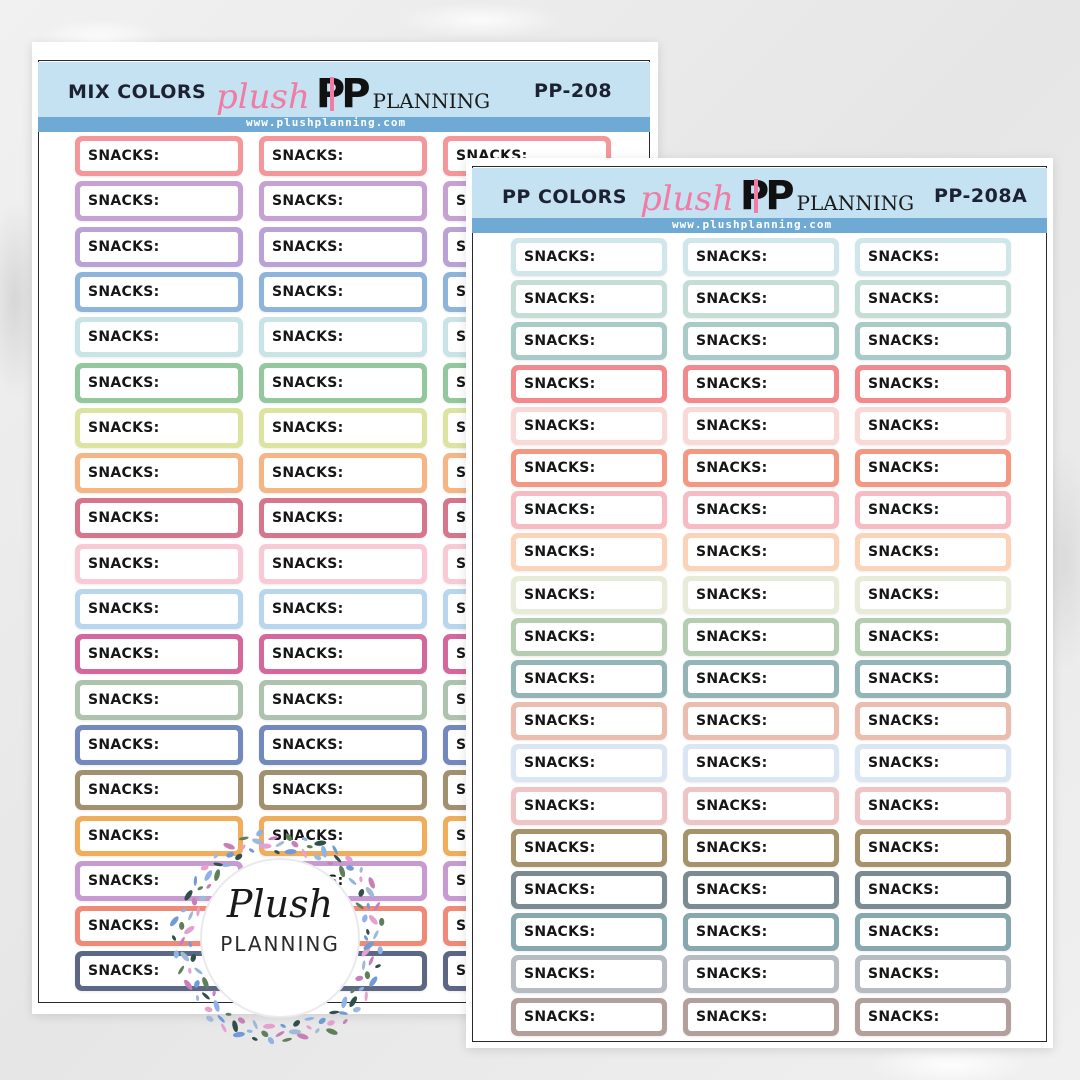 This screenshot has width=1080, height=1080. What do you see at coordinates (687, 199) in the screenshot?
I see `logo-plush-text: plush` at bounding box center [687, 199].